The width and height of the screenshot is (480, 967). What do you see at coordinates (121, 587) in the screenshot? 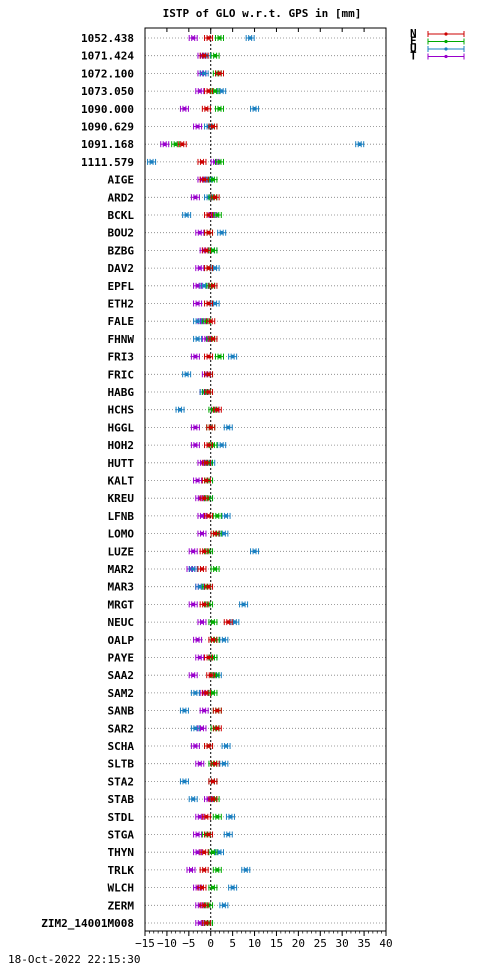
I see `station-label: MAR3` at bounding box center [121, 587].